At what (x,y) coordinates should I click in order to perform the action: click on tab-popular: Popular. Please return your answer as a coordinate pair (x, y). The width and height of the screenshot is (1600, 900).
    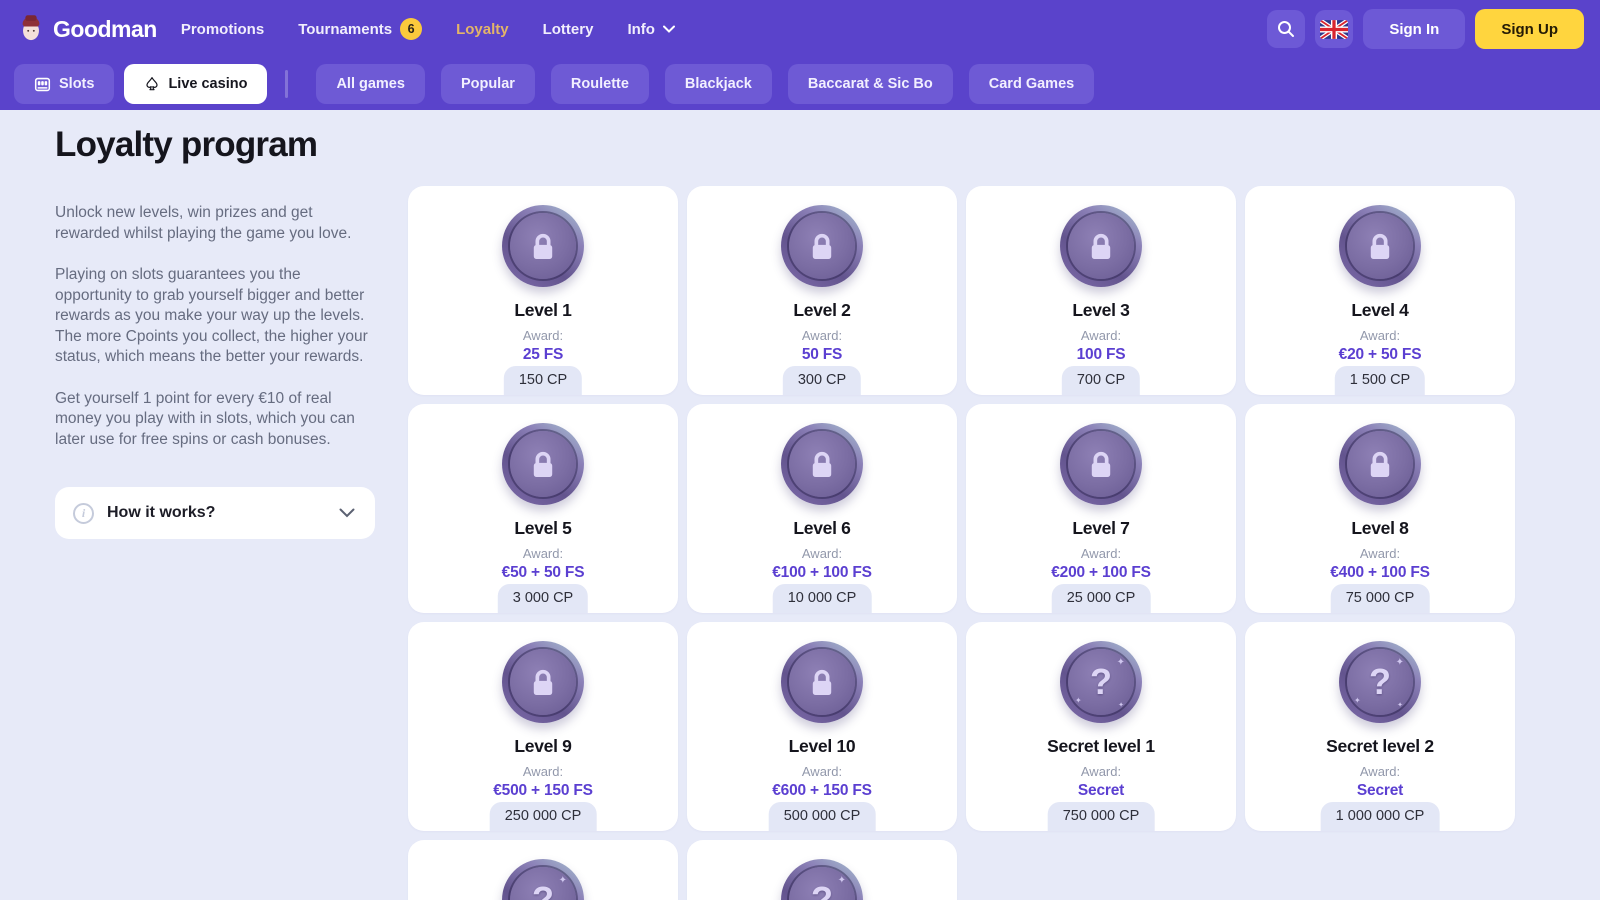
    Looking at the image, I should click on (487, 84).